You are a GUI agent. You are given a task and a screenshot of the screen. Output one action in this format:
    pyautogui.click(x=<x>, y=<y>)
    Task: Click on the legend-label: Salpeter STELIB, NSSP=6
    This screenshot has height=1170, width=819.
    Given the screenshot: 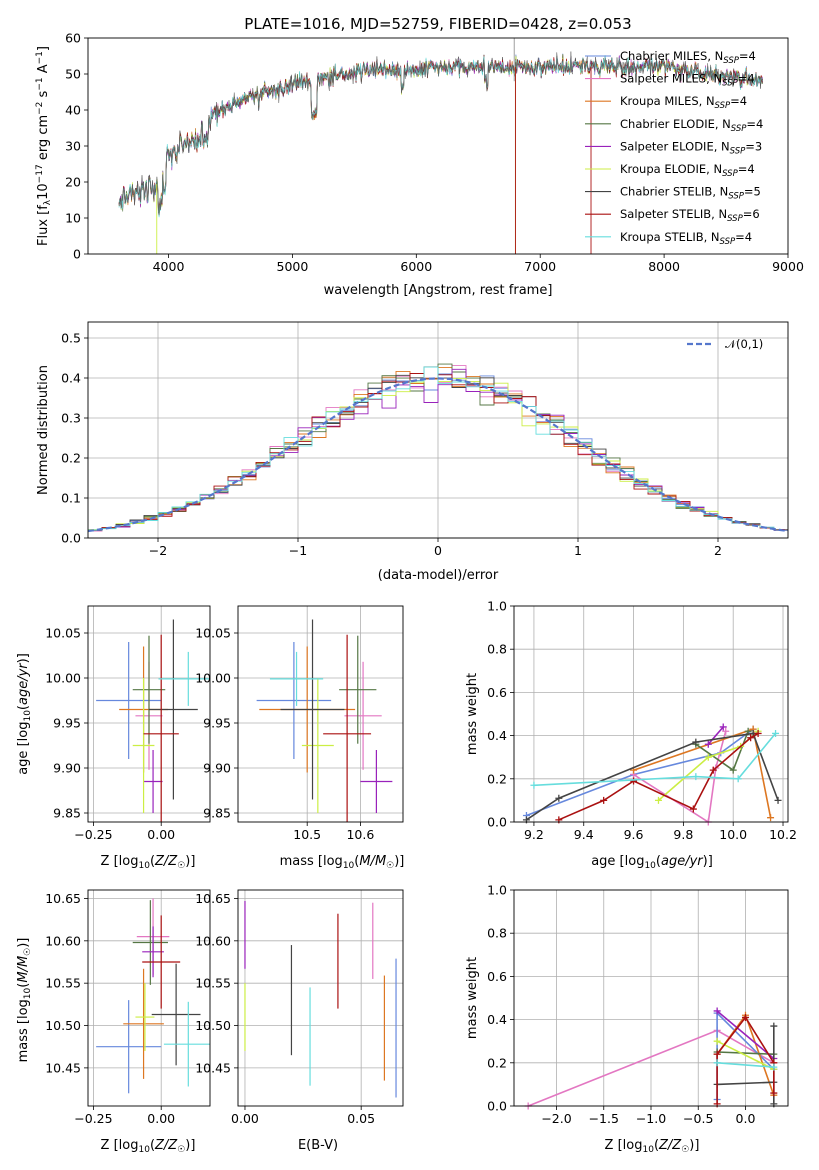 What is the action you would take?
    pyautogui.click(x=690, y=215)
    